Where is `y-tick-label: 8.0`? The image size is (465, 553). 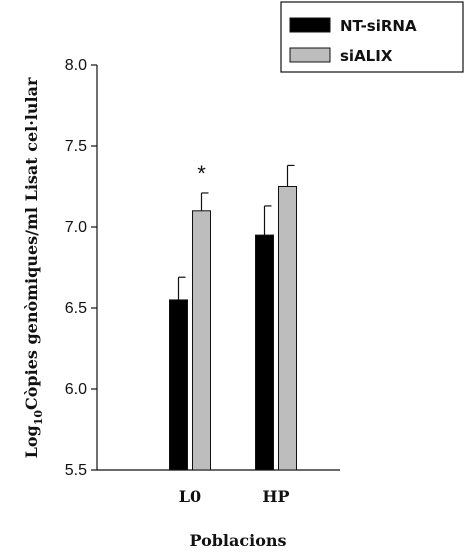 y-tick-label: 8.0 is located at coordinates (76, 65).